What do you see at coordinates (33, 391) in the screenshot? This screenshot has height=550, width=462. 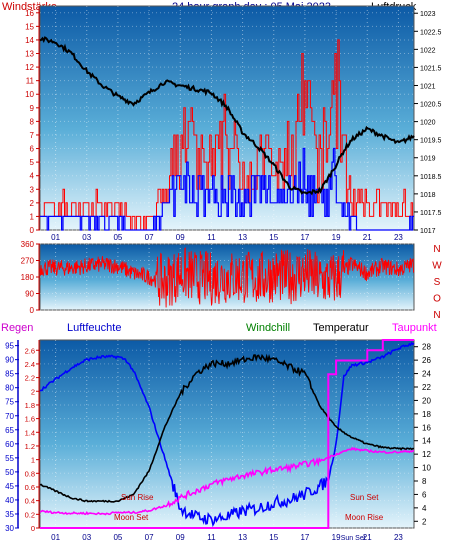 I see `rain-axis-tick-label: 2` at bounding box center [33, 391].